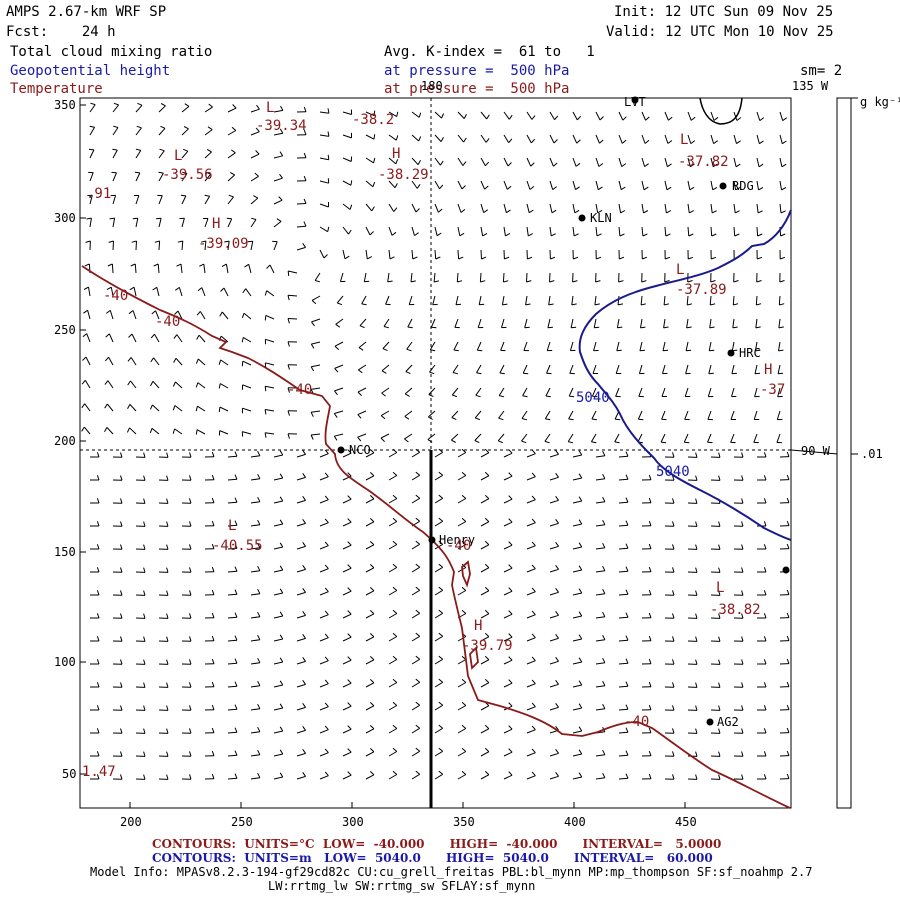  I want to click on temp-contour-40-blob, so click(466, 574).